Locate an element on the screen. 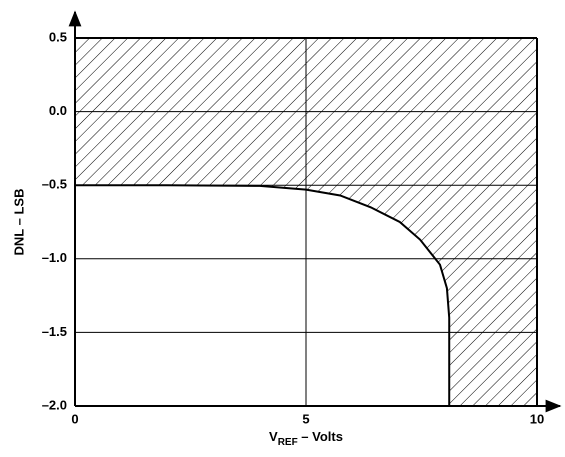  y-tick-label: 0.5 is located at coordinates (58, 36).